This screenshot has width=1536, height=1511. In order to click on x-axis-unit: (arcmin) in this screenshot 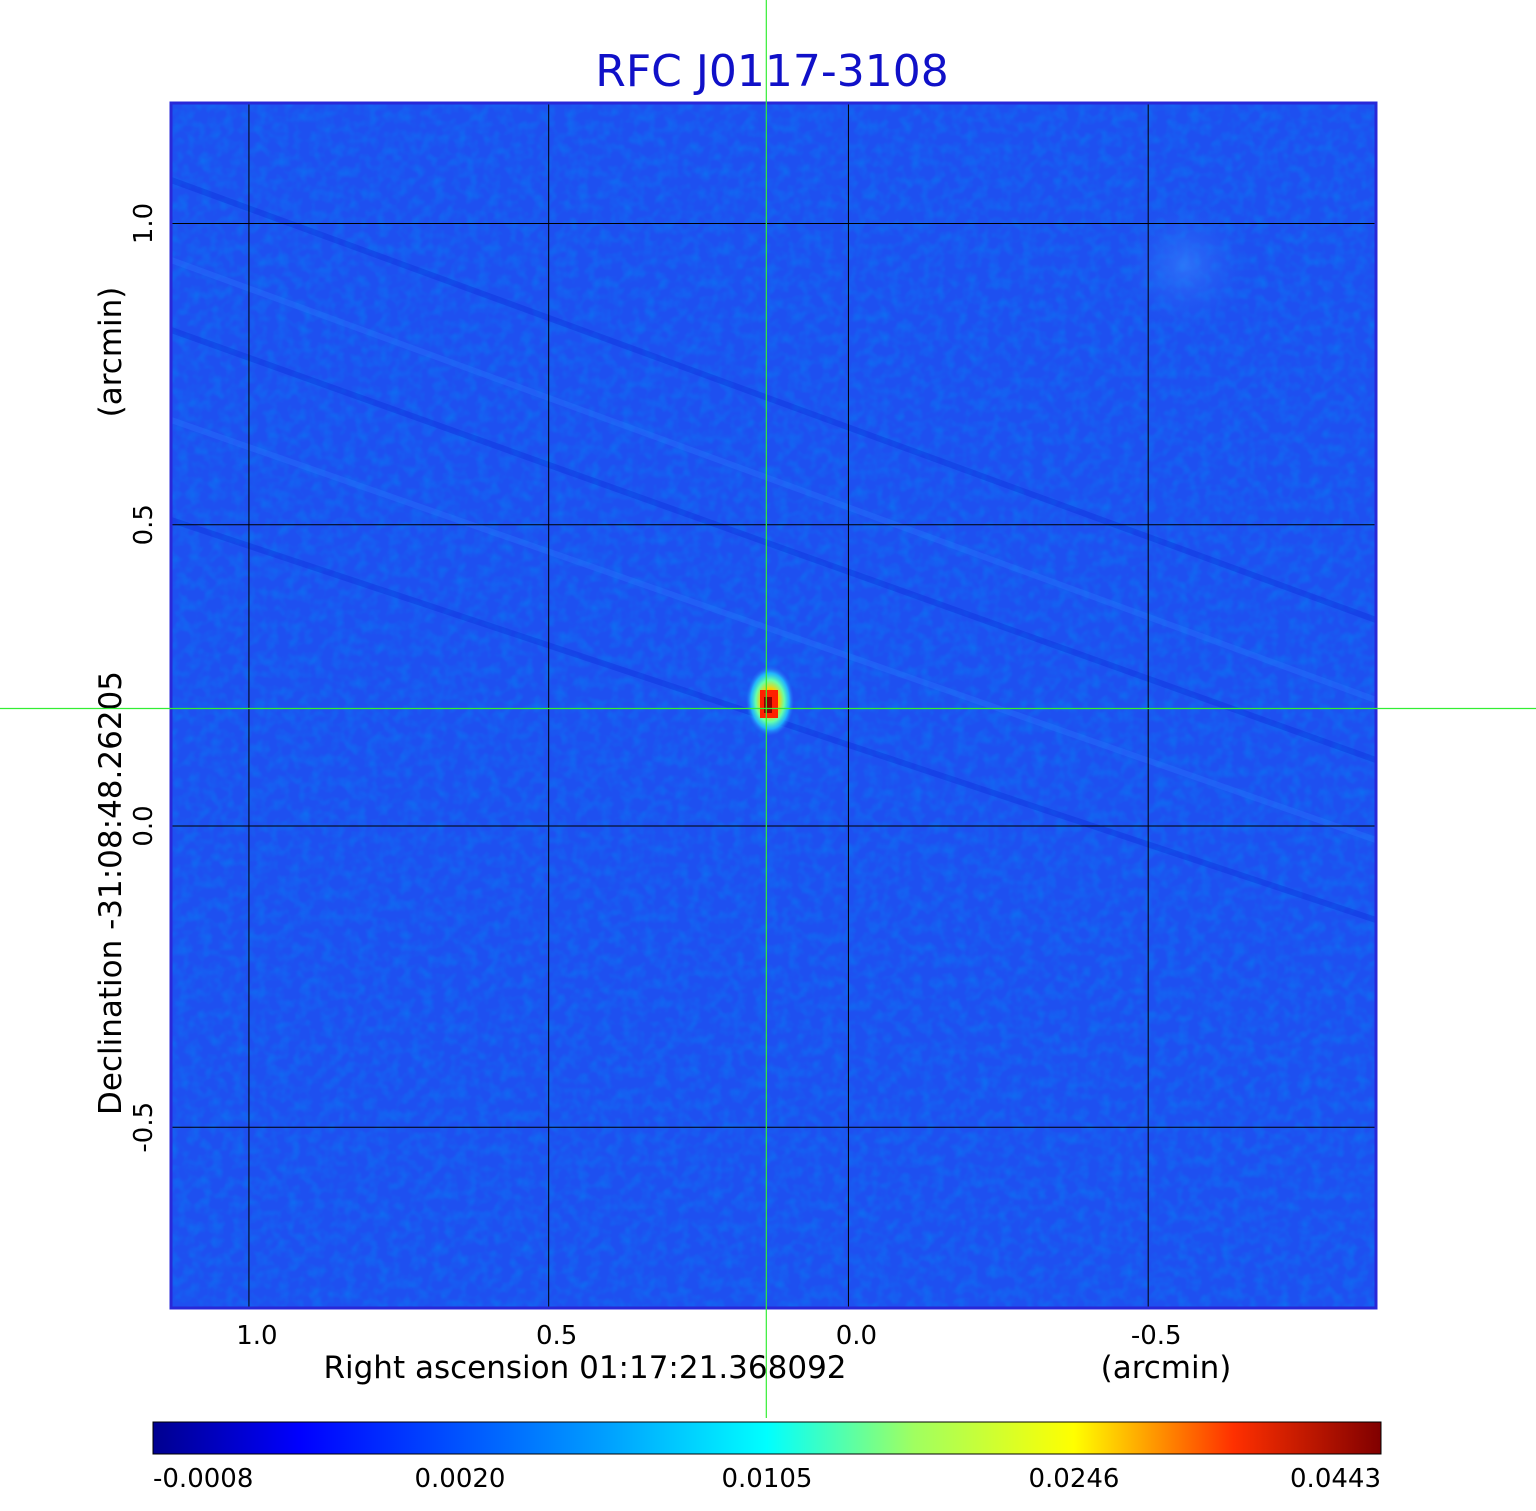, I will do `click(1166, 1368)`.